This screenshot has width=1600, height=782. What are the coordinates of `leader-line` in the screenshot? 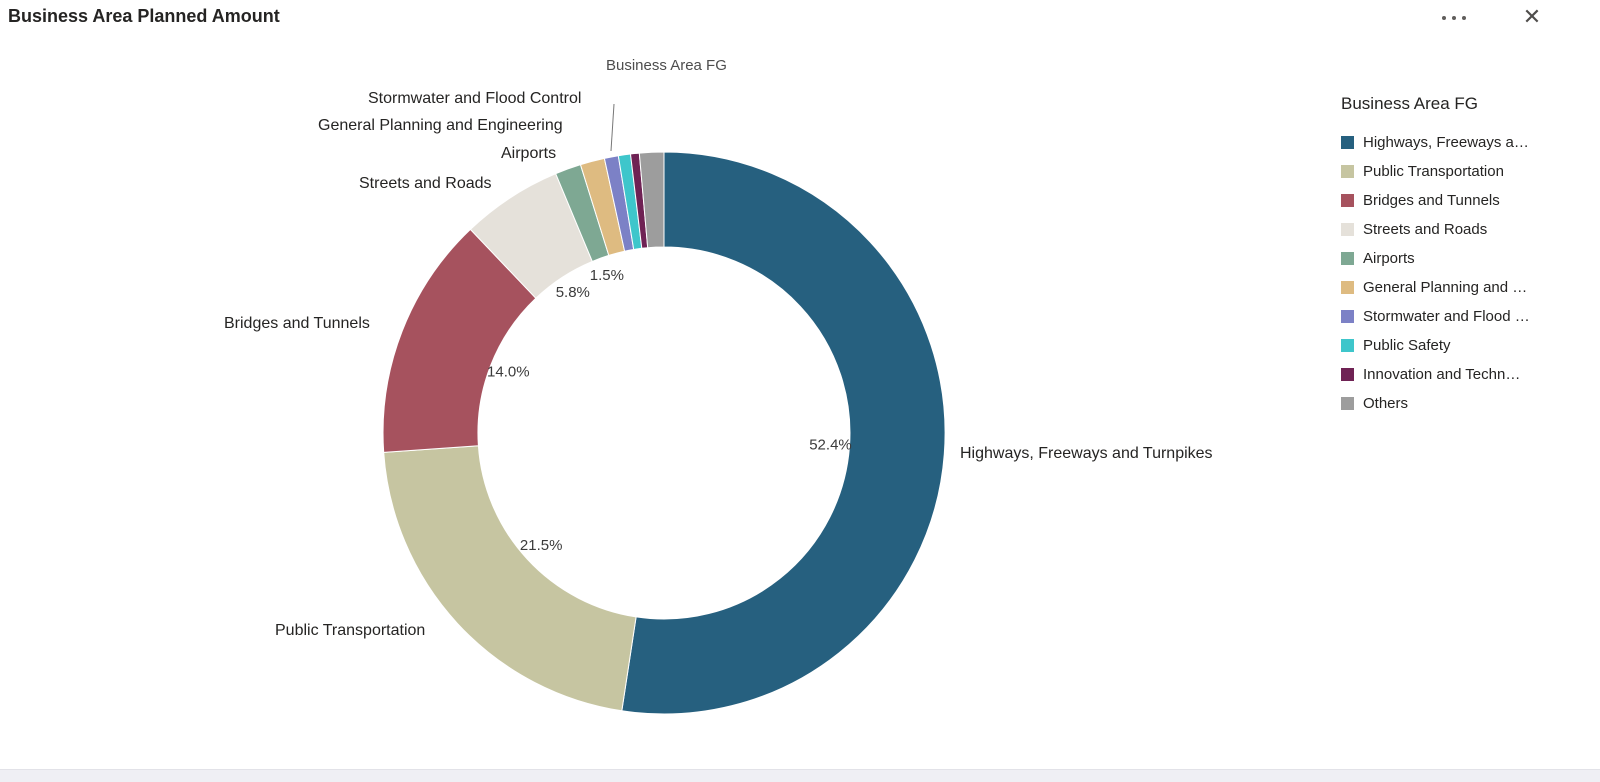 It's located at (612, 127).